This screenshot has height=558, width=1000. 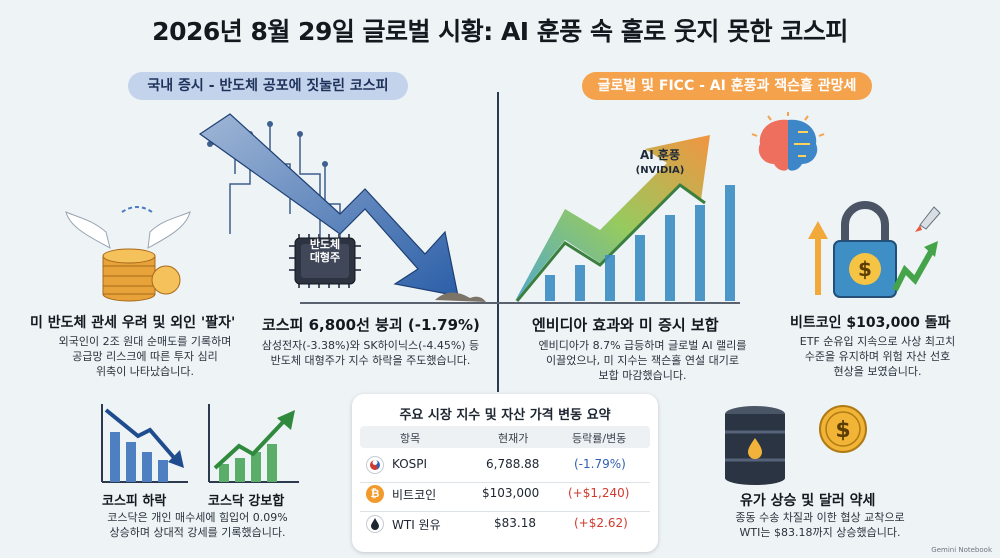 I want to click on flying-coins-icon, so click(x=128, y=254).